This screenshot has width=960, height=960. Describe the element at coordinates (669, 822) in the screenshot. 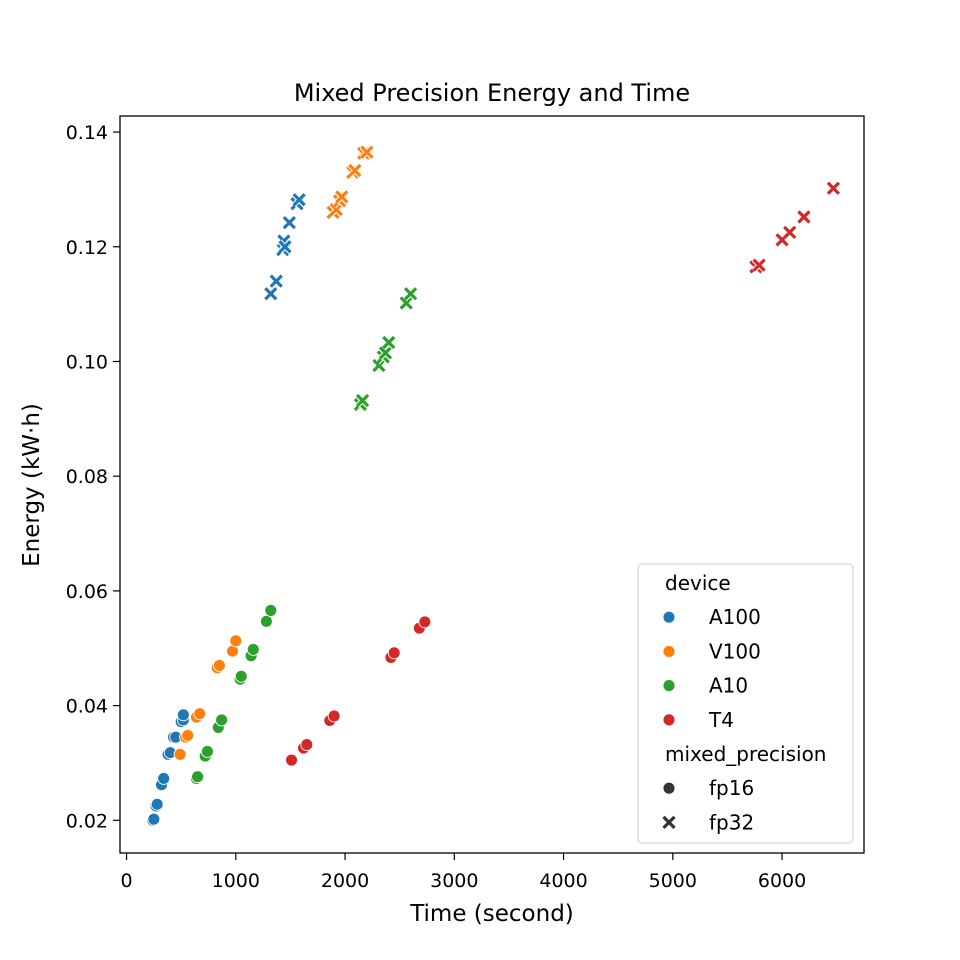

I see `legend-marker-fp32` at that location.